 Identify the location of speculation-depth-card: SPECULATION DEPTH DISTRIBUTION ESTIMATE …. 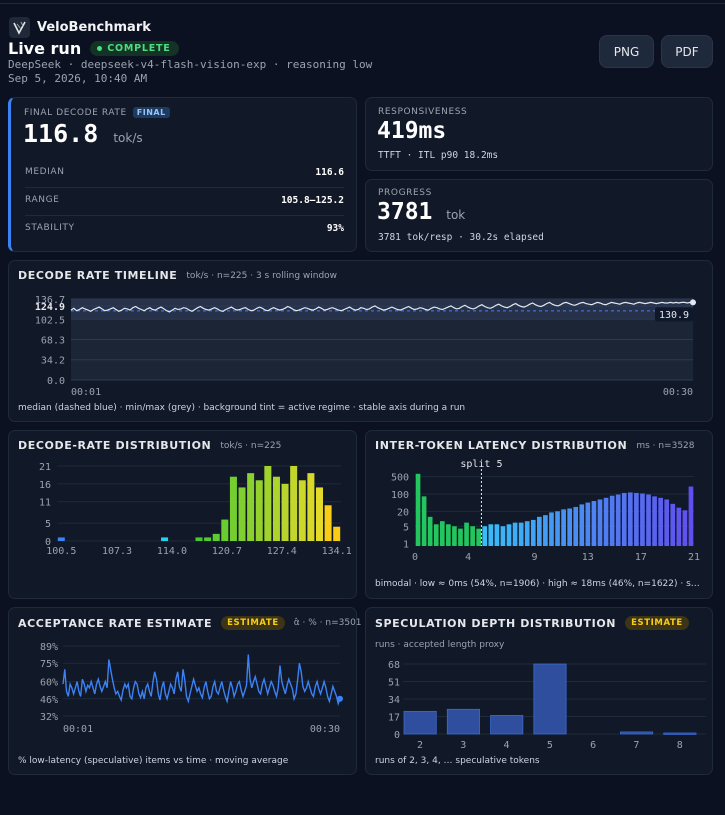
(539, 691).